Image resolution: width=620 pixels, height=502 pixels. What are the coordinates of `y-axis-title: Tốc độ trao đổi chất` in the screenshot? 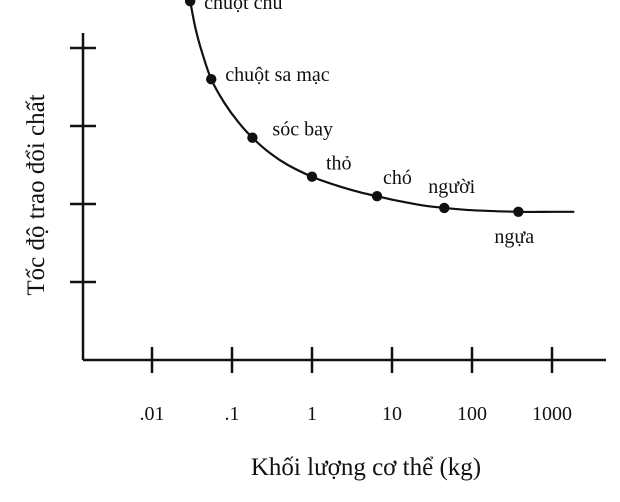 It's located at (36, 194).